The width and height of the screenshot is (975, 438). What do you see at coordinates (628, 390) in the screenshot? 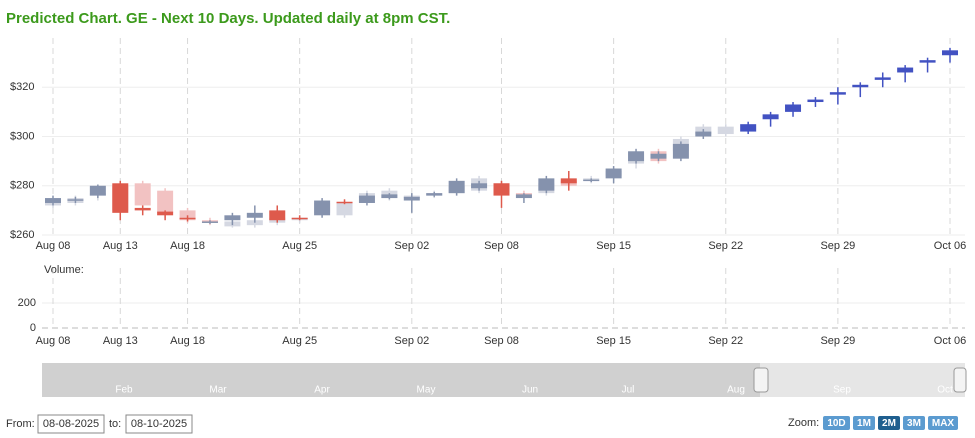
I see `navigator-label: Jul` at bounding box center [628, 390].